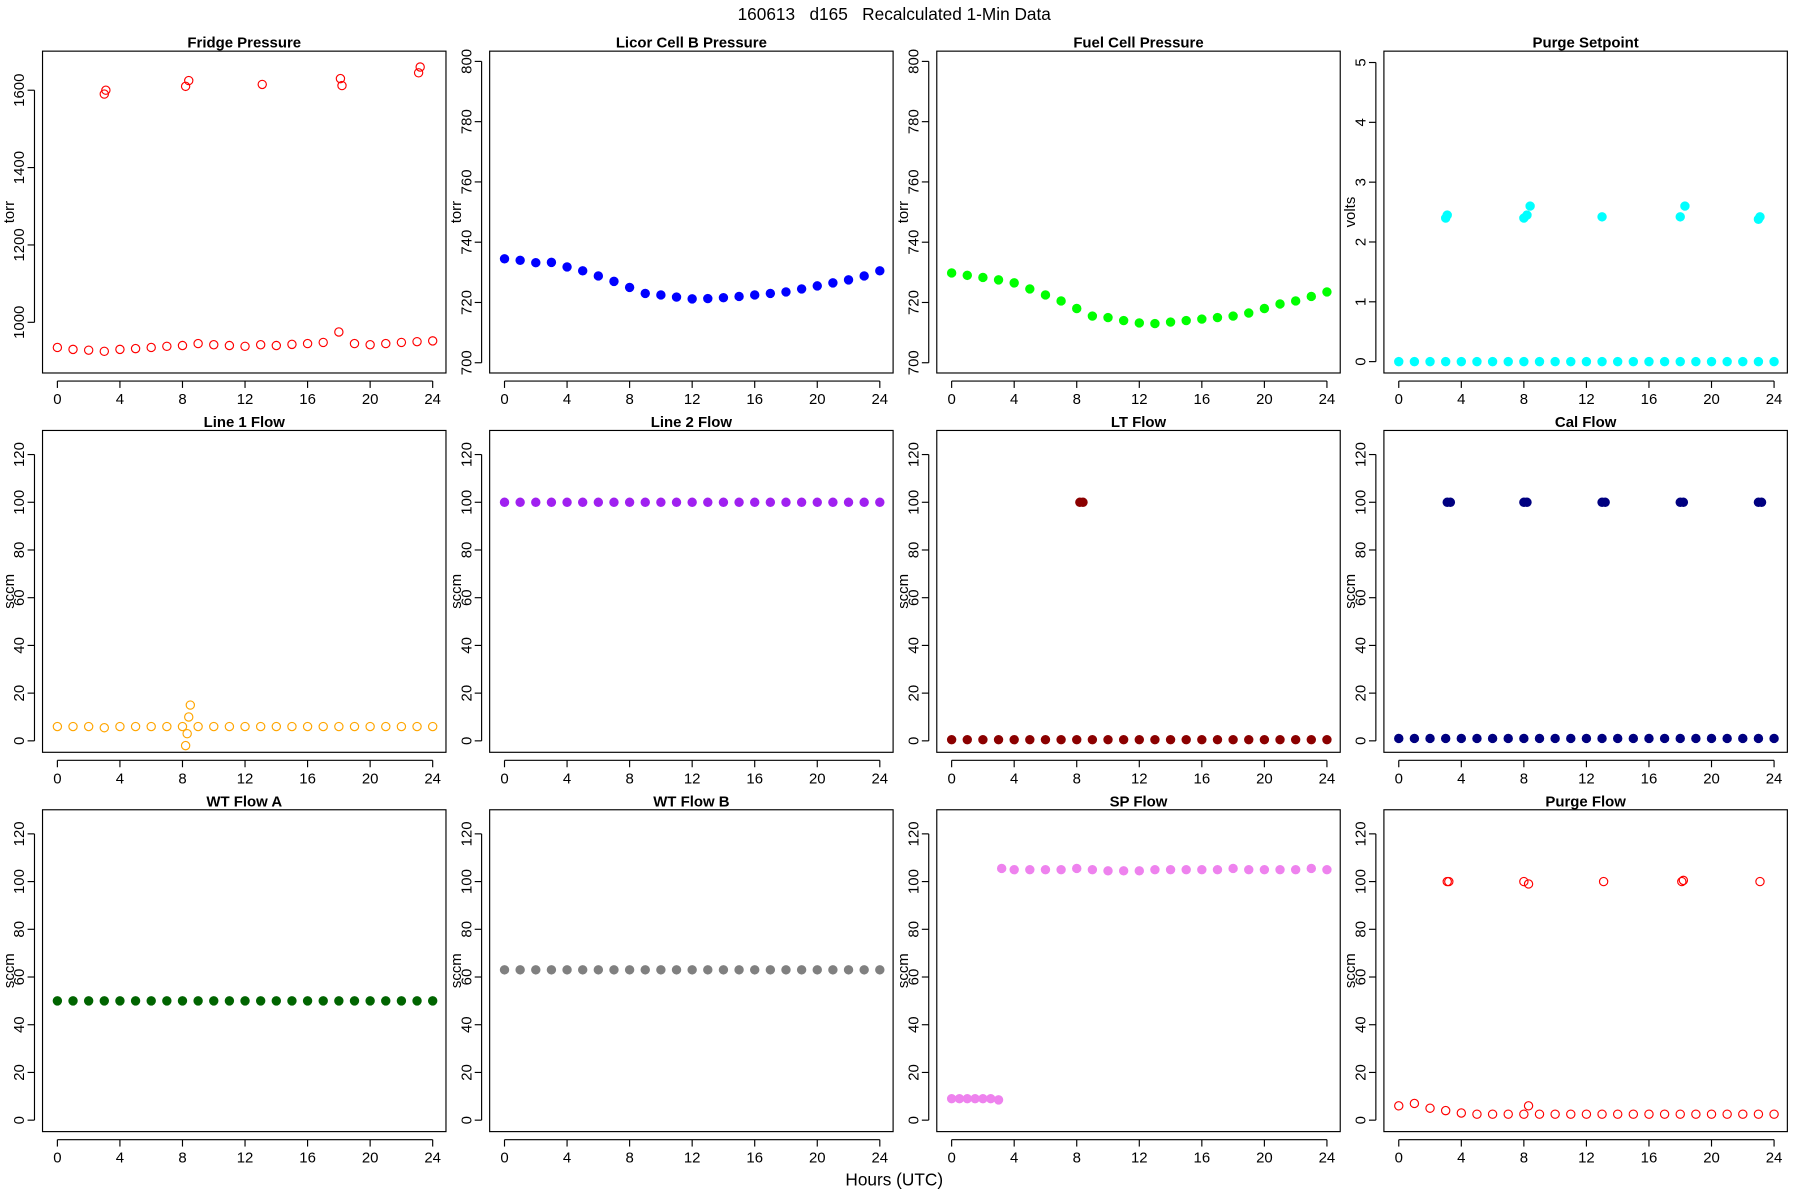 Image resolution: width=1800 pixels, height=1200 pixels. I want to click on y-axis-label: sccm, so click(9, 970).